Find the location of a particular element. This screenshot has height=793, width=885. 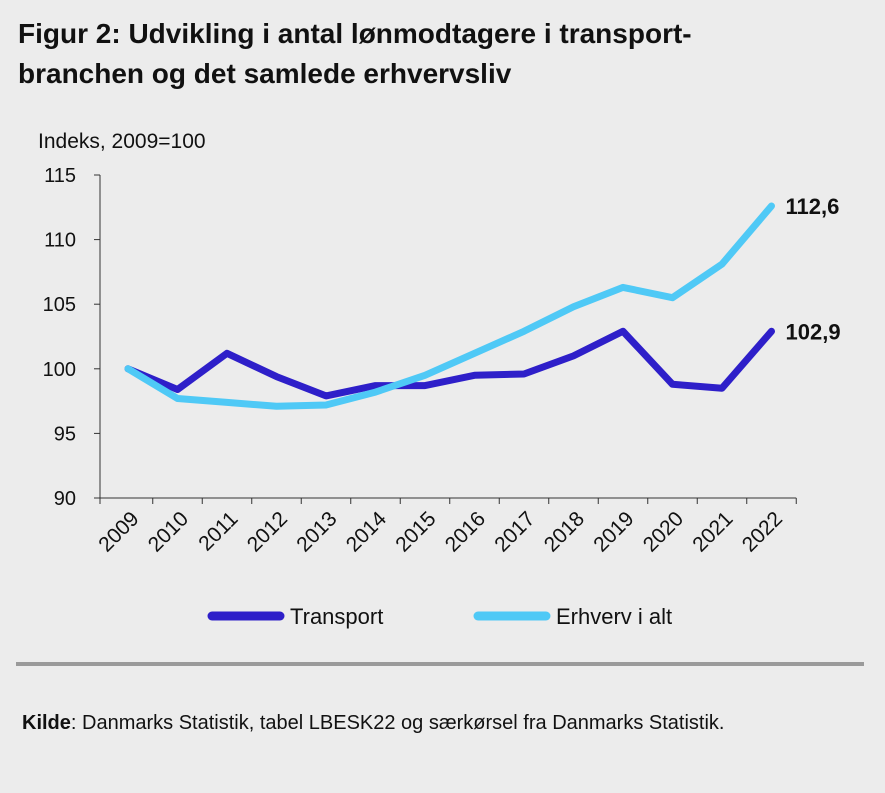

y-tick-label: 115 is located at coordinates (60, 176).